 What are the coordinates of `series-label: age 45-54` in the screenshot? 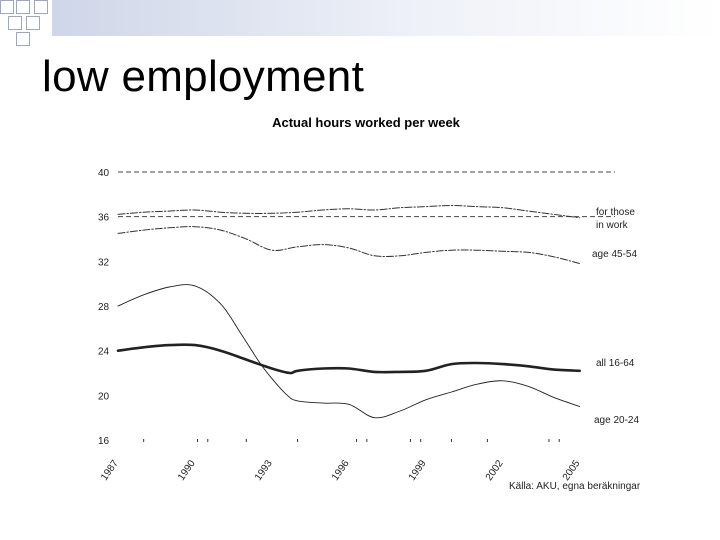 It's located at (614, 254).